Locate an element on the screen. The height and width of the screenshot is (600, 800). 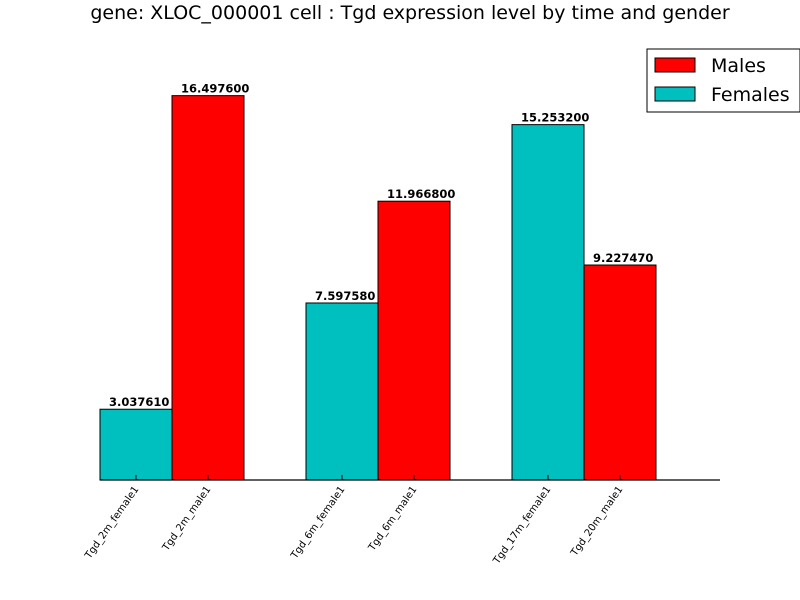
legend-label-females: Females is located at coordinates (750, 95).